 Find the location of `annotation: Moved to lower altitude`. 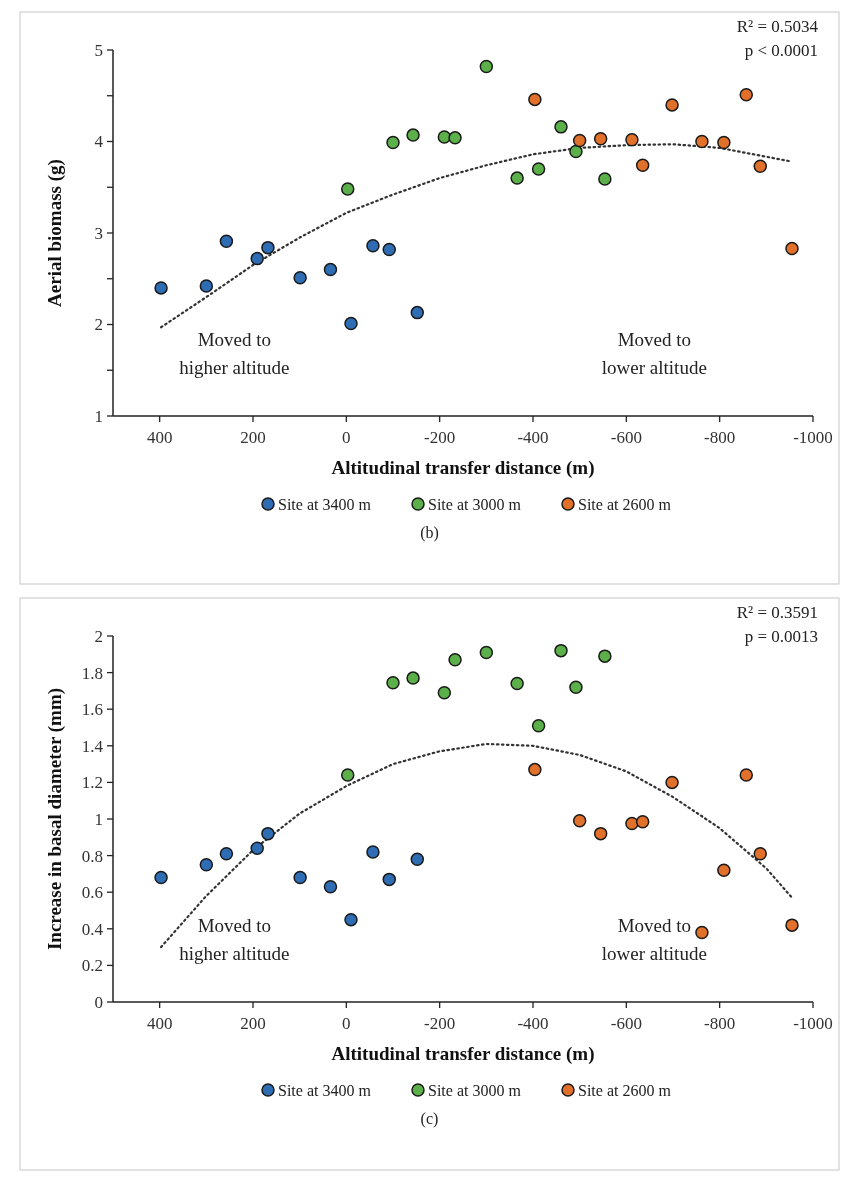

annotation: Moved to lower altitude is located at coordinates (654, 353).